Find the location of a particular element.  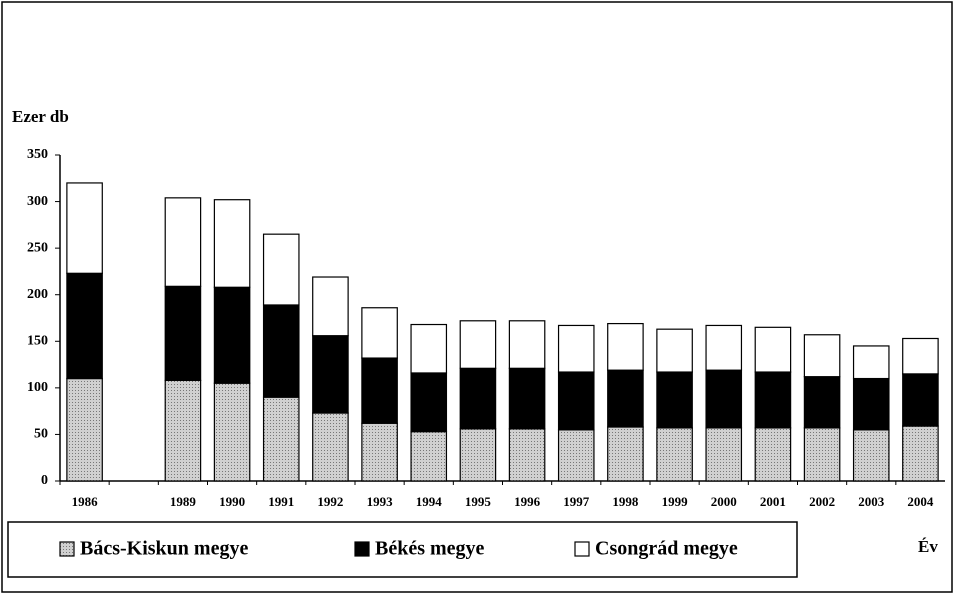

y-tick-label: 150 is located at coordinates (37, 341).